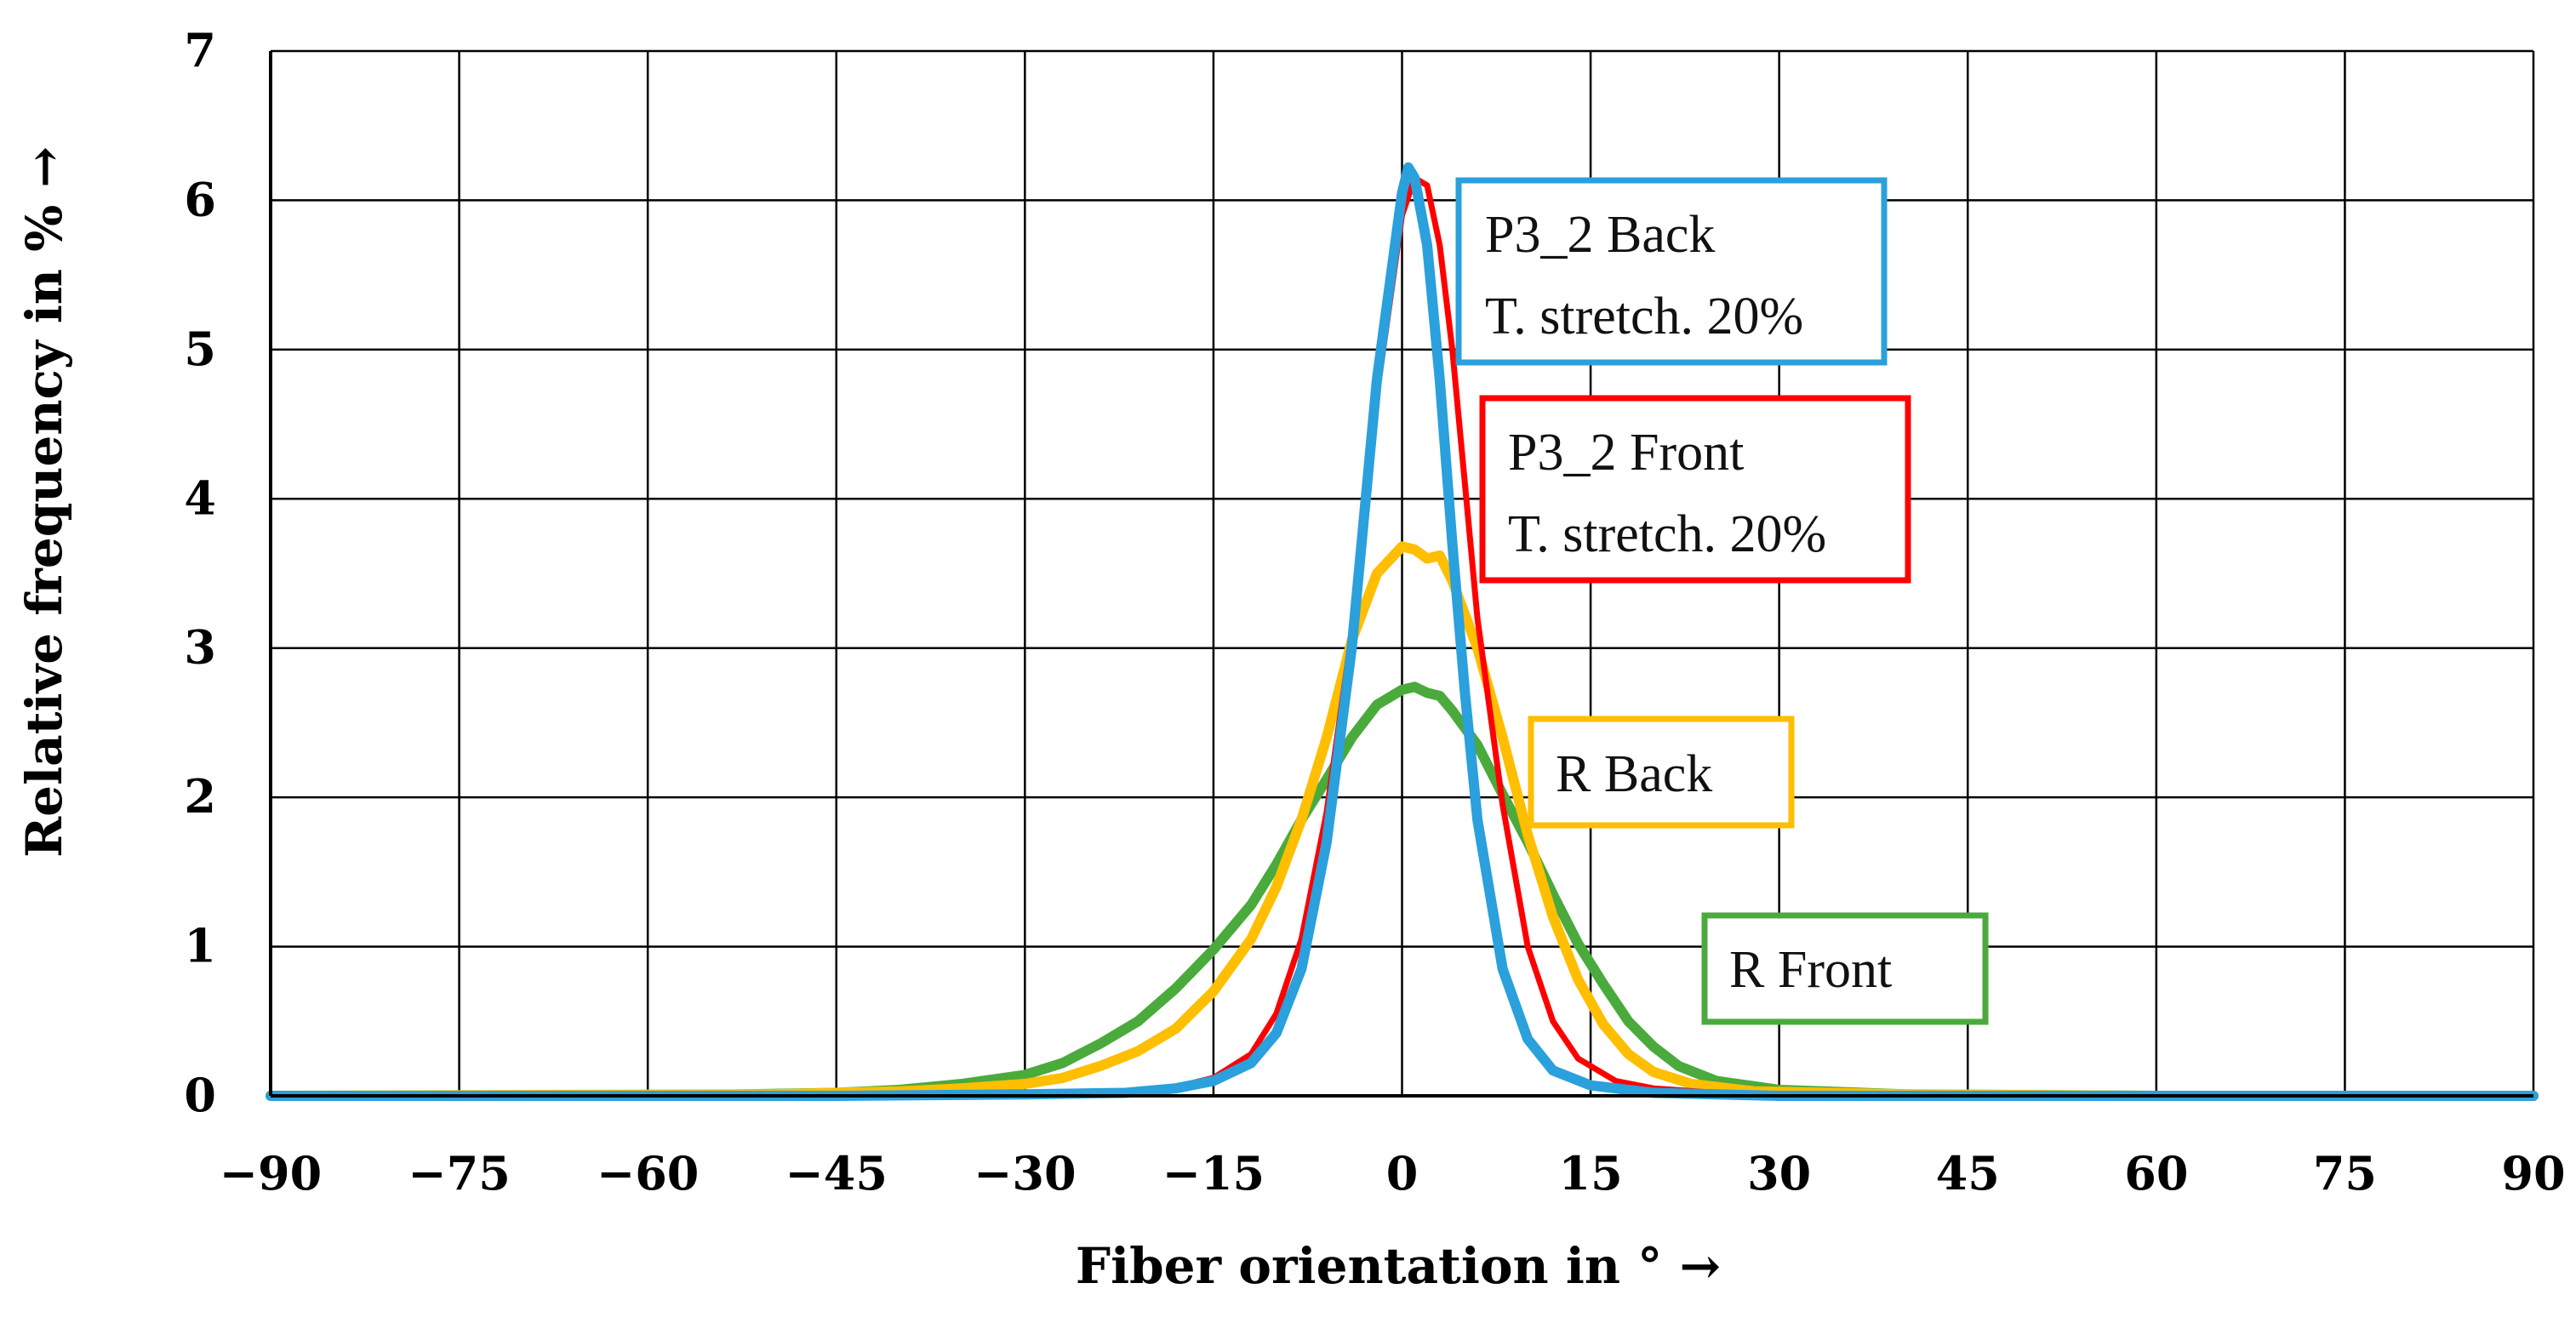  What do you see at coordinates (200, 1095) in the screenshot?
I see `y-tick-label: 0` at bounding box center [200, 1095].